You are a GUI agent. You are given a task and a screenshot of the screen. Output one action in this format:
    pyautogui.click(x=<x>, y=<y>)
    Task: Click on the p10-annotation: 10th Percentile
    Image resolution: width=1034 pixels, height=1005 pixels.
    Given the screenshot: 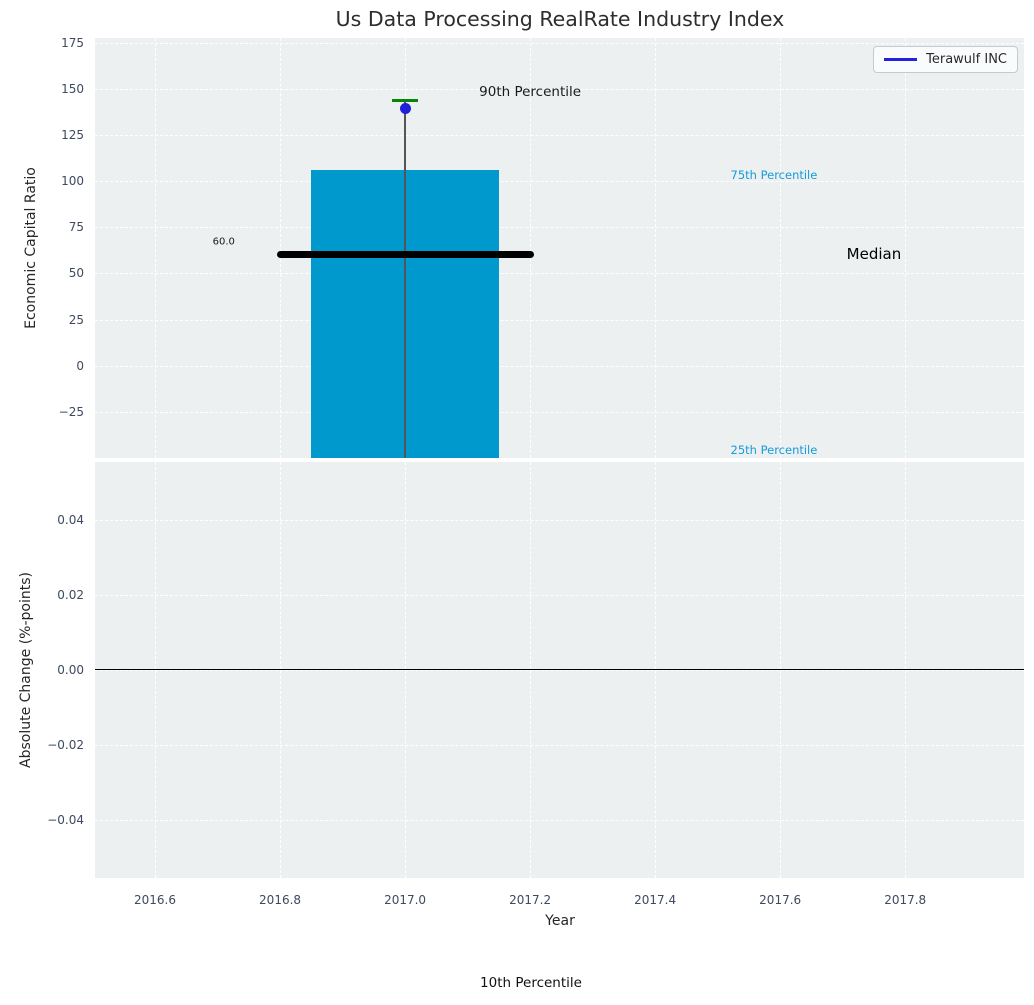 What is the action you would take?
    pyautogui.click(x=531, y=983)
    